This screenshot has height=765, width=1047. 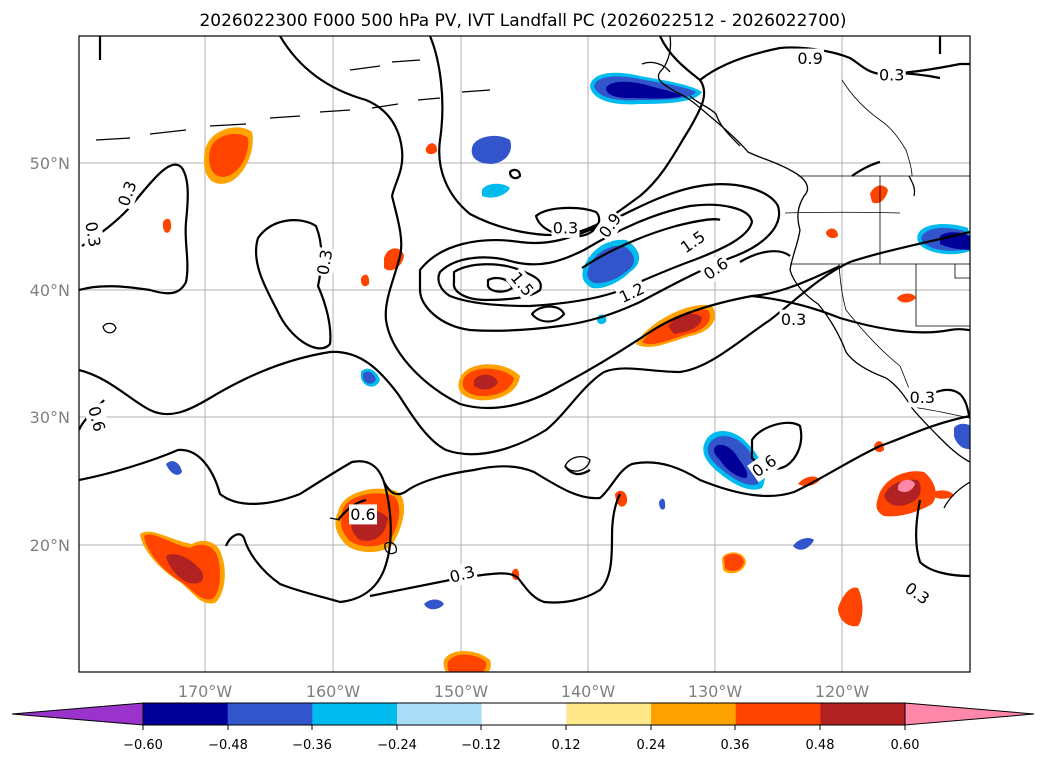 I want to click on colorbar-label: −0.24, so click(x=397, y=745).